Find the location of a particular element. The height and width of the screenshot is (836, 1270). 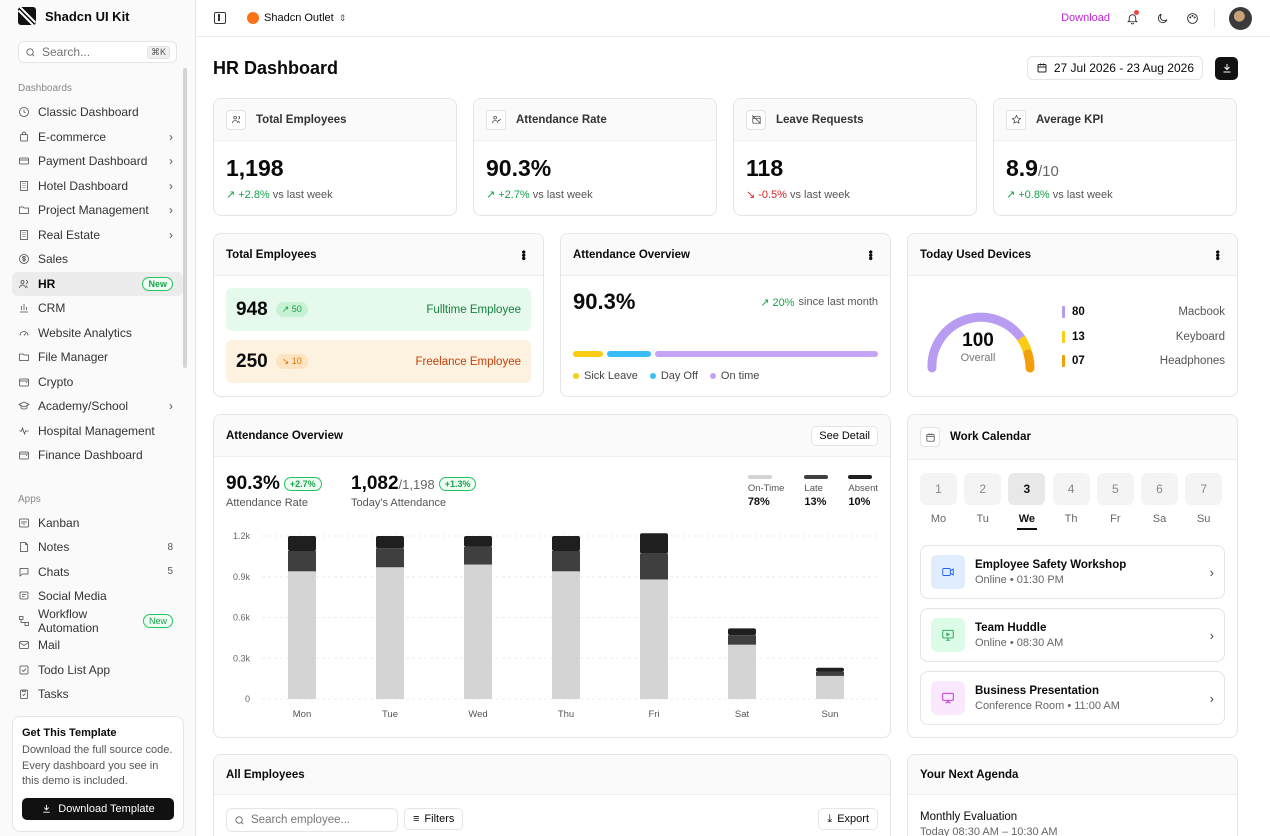

sidebar-item-label: Tasks is located at coordinates (53, 694).